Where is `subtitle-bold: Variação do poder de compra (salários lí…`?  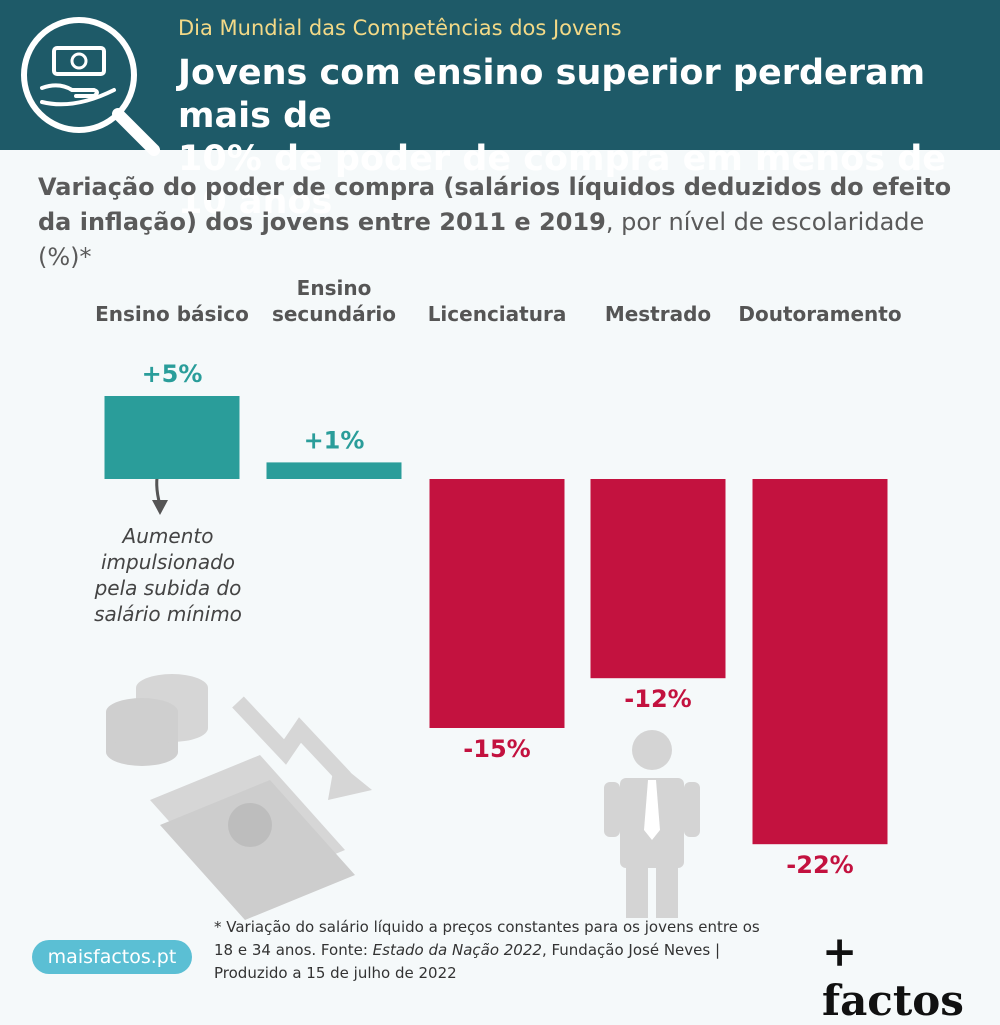
subtitle-bold: Variação do poder de compra (salários lí… is located at coordinates (495, 204).